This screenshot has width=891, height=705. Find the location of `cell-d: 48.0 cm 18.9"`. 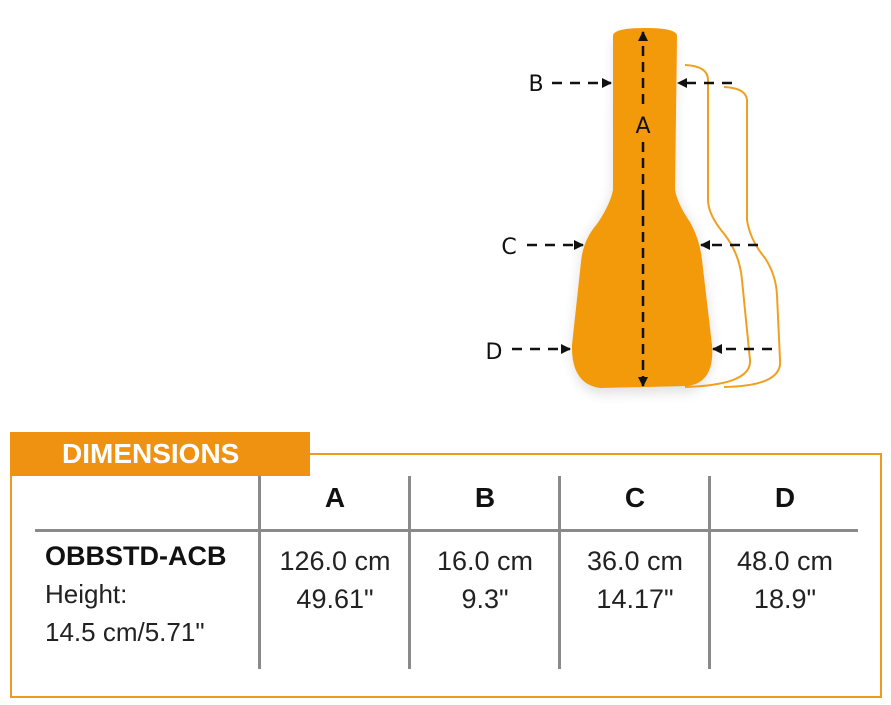

cell-d: 48.0 cm 18.9" is located at coordinates (785, 580).